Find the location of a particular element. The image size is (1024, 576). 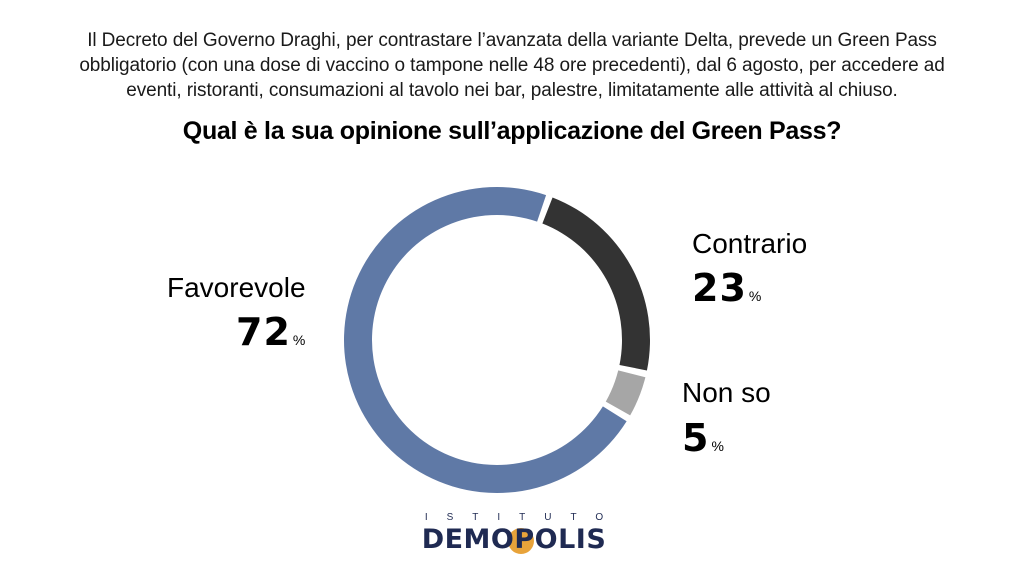

value-non-so: 5% is located at coordinates (703, 442).